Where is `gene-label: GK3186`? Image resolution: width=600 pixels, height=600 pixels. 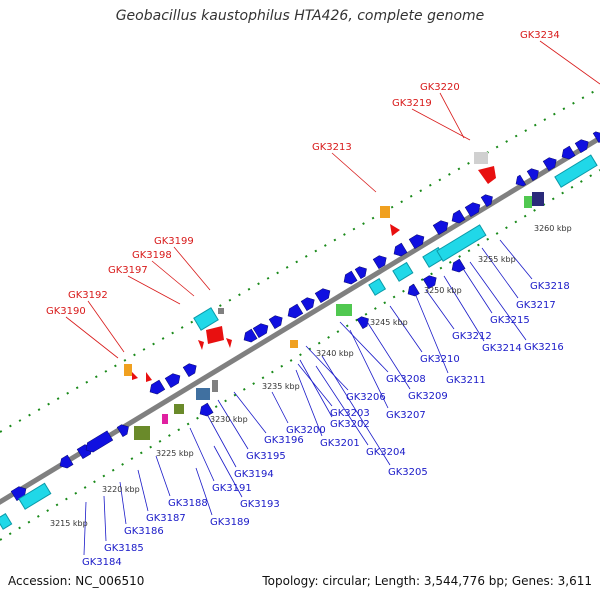 gene-label: GK3186 is located at coordinates (144, 531).